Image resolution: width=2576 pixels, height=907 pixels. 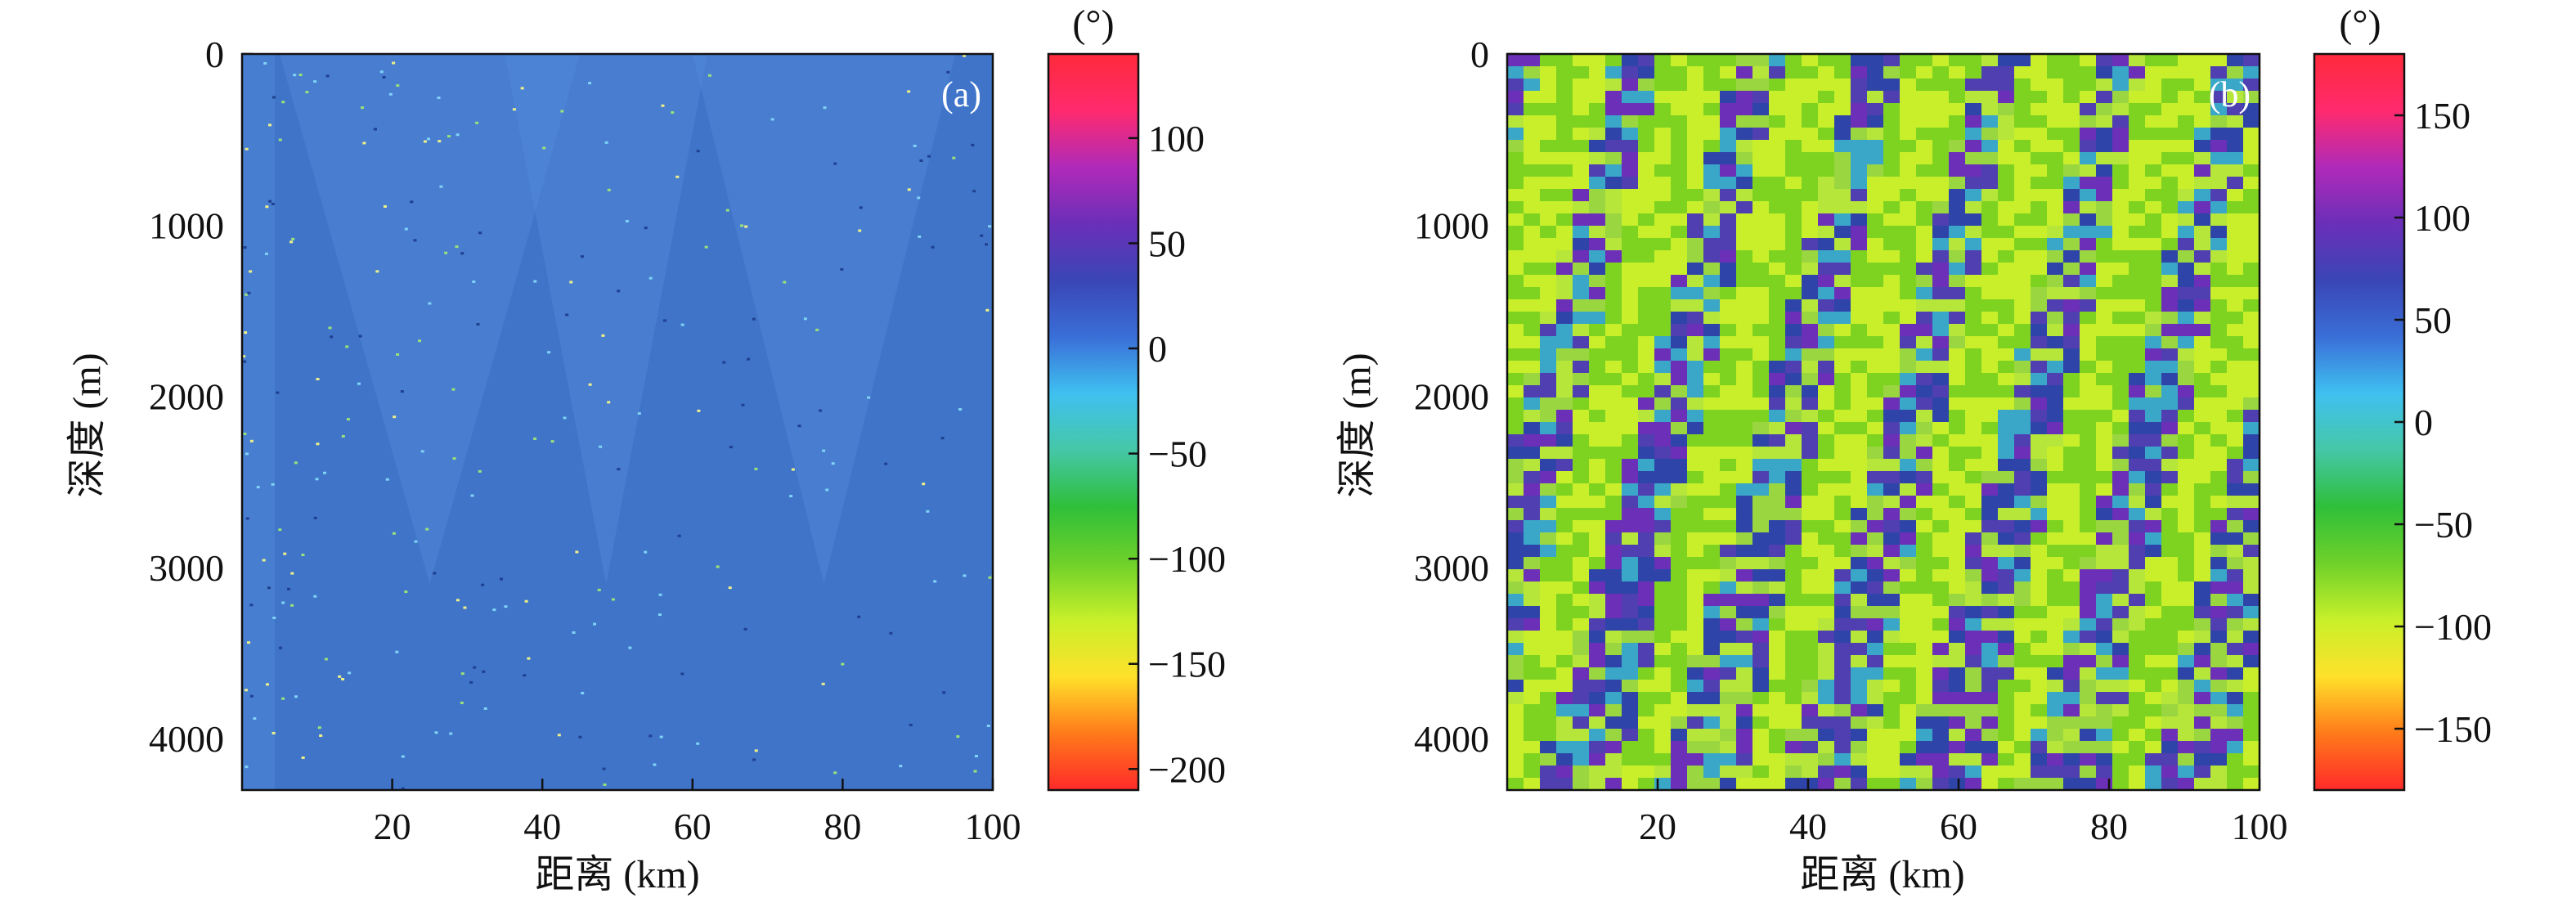 What do you see at coordinates (1808, 826) in the screenshot?
I see `x-tick-label: 40` at bounding box center [1808, 826].